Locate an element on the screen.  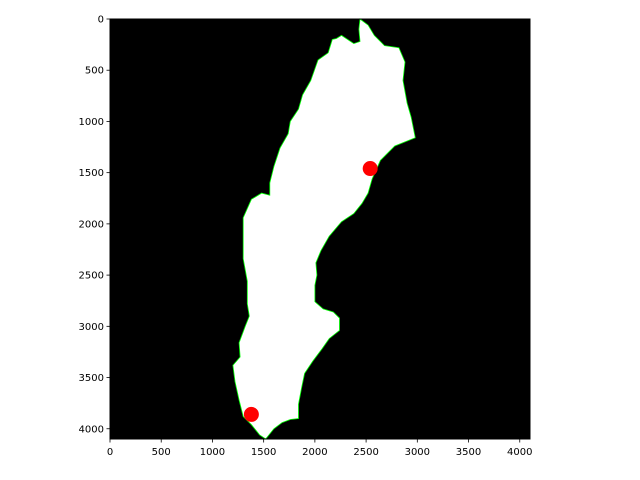
x-tick-label: 2000 is located at coordinates (314, 452).